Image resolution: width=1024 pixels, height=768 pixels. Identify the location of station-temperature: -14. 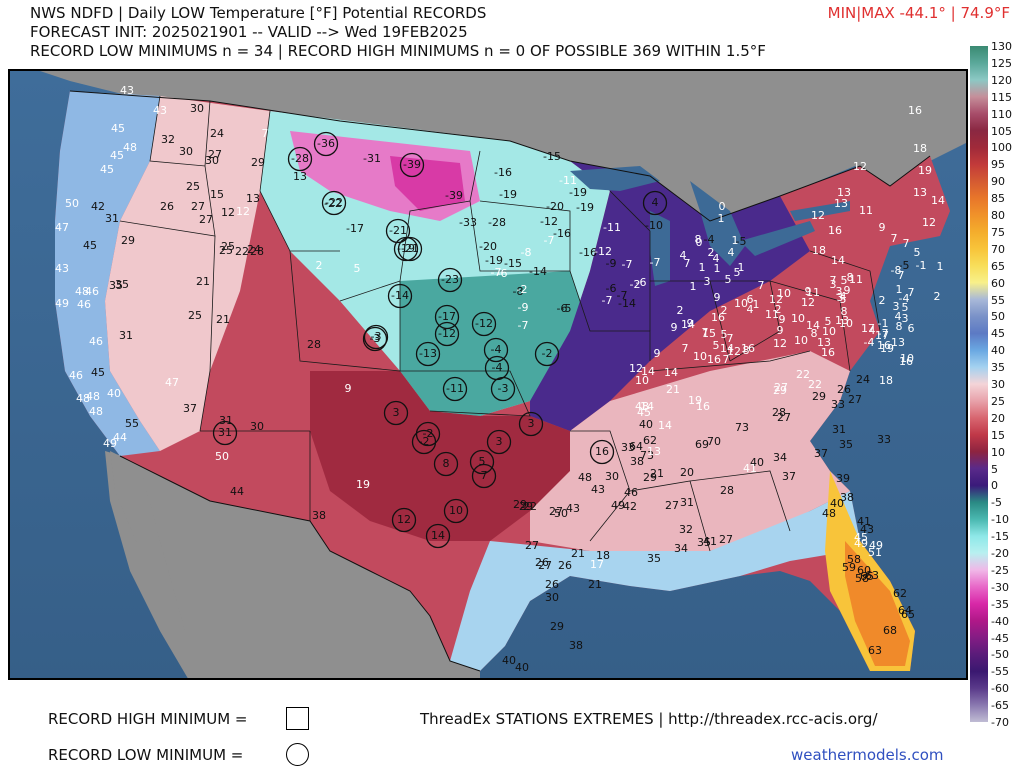
(627, 303).